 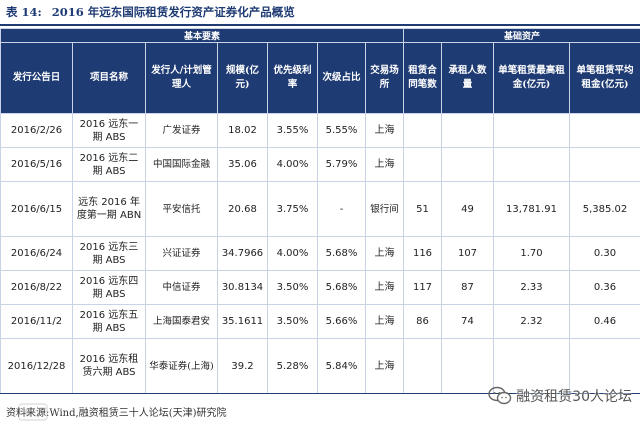 What do you see at coordinates (109, 78) in the screenshot?
I see `col-header-project: 项目名称` at bounding box center [109, 78].